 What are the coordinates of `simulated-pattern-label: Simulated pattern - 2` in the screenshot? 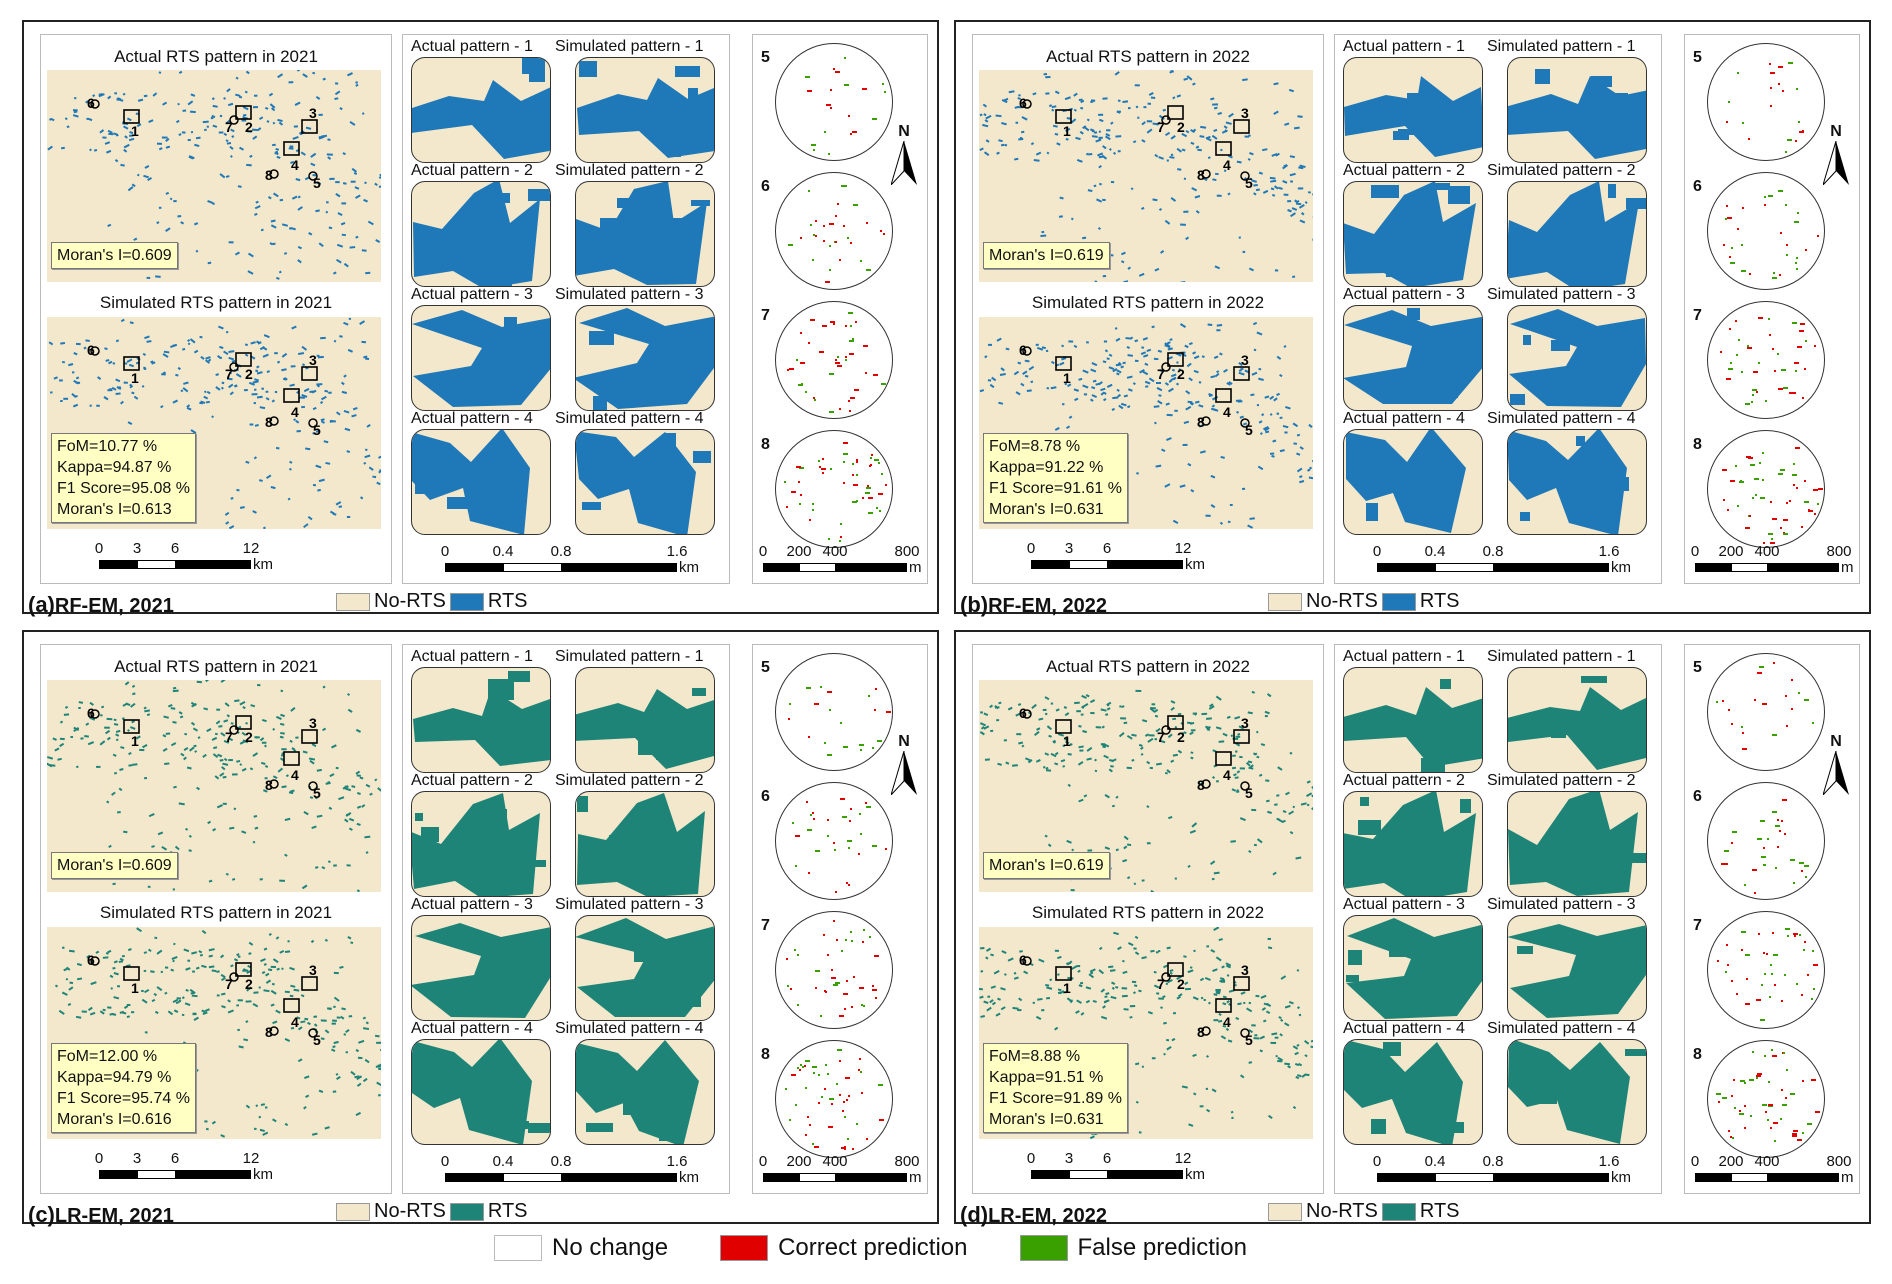 It's located at (629, 780).